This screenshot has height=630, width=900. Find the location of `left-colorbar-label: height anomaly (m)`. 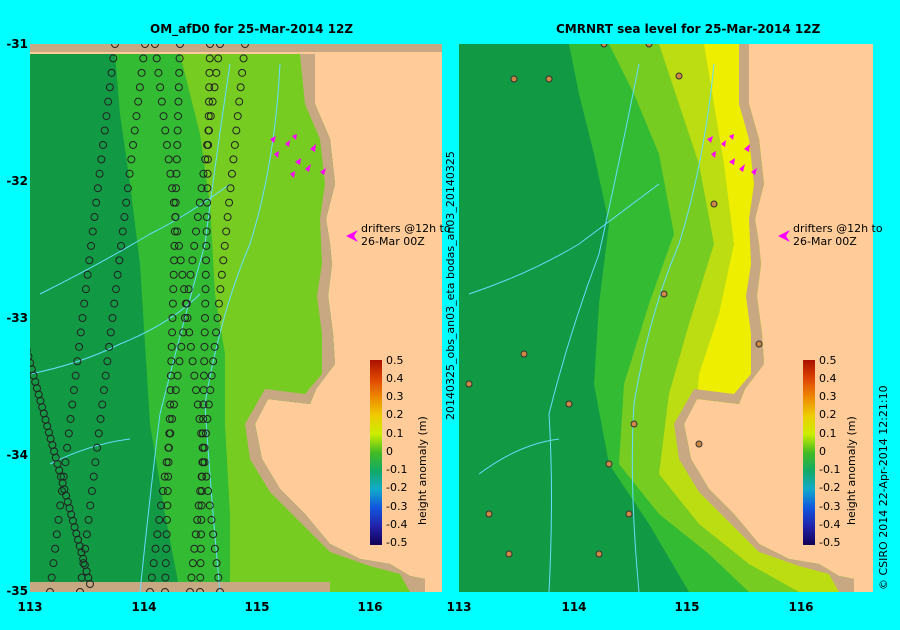

left-colorbar-label: height anomaly (m) is located at coordinates (422, 470).